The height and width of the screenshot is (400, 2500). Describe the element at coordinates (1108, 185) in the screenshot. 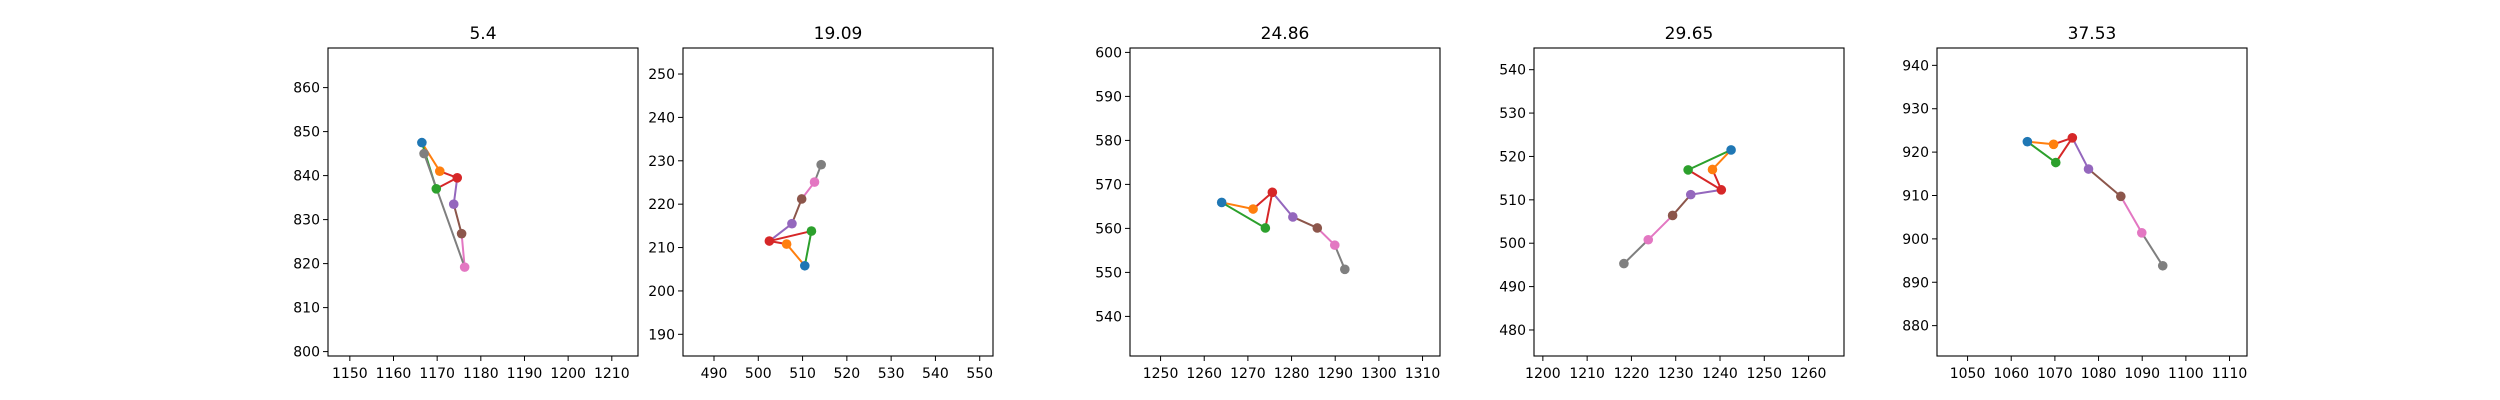

I see `y-tick-label: 570` at that location.